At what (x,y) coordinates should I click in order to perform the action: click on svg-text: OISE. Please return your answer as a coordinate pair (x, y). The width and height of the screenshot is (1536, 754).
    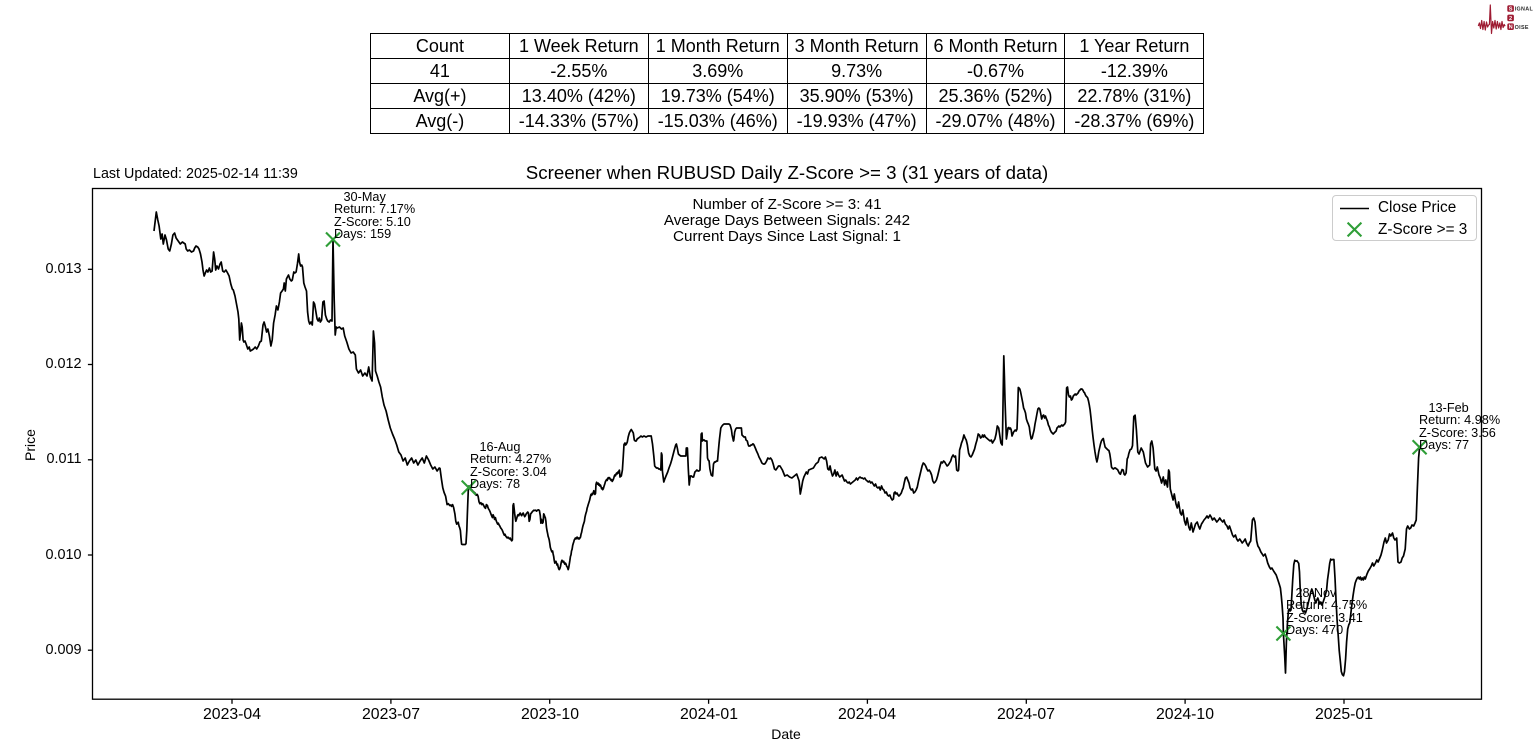
    Looking at the image, I should click on (1522, 28).